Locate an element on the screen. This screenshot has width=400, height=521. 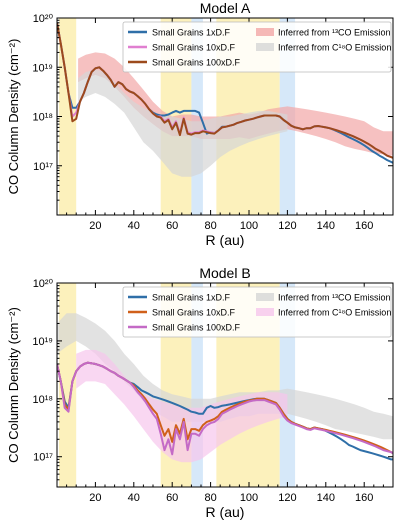
chart-title: Model A is located at coordinates (225, 8).